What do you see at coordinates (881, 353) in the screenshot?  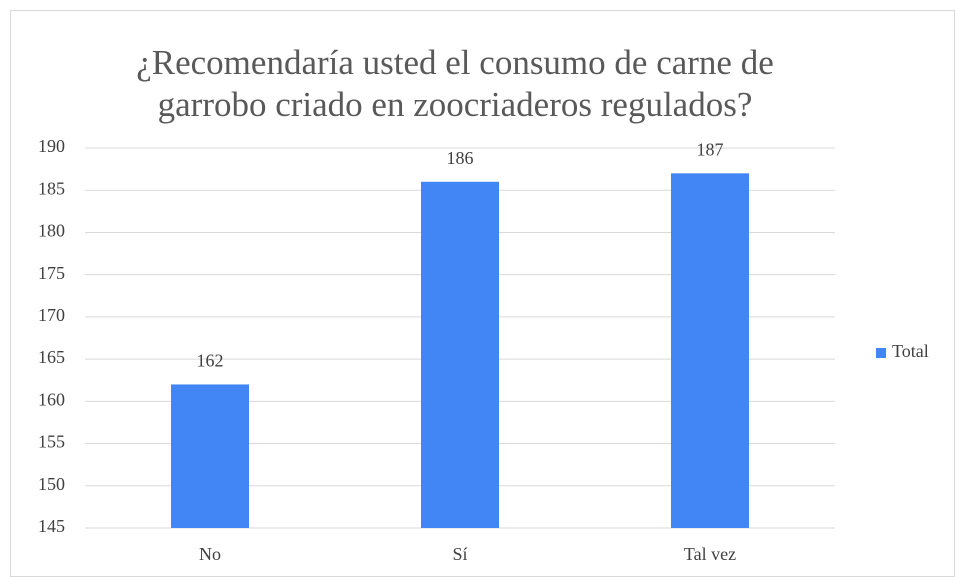 I see `legend-swatch` at bounding box center [881, 353].